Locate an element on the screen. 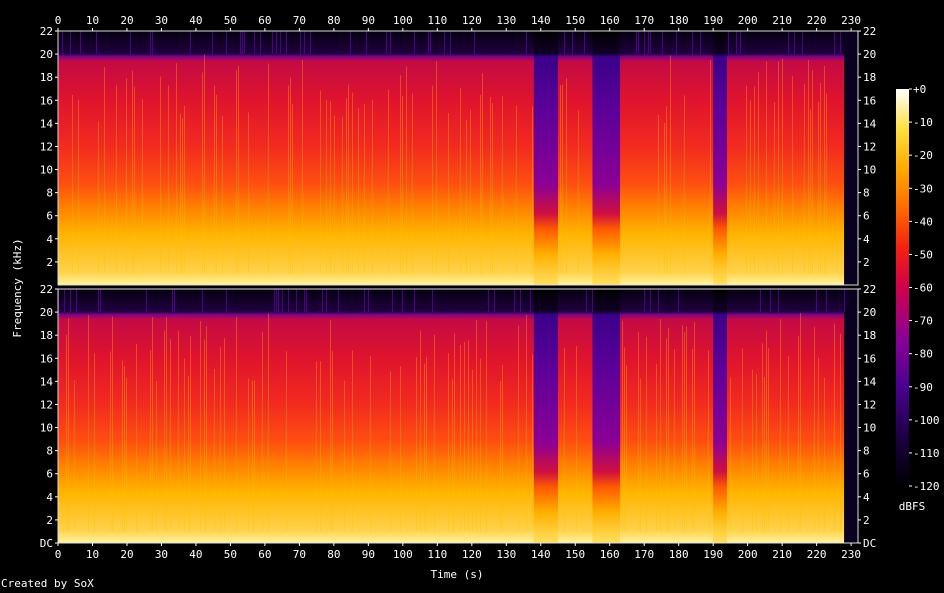 The height and width of the screenshot is (593, 944). x-tick-label: 130 is located at coordinates (506, 554).